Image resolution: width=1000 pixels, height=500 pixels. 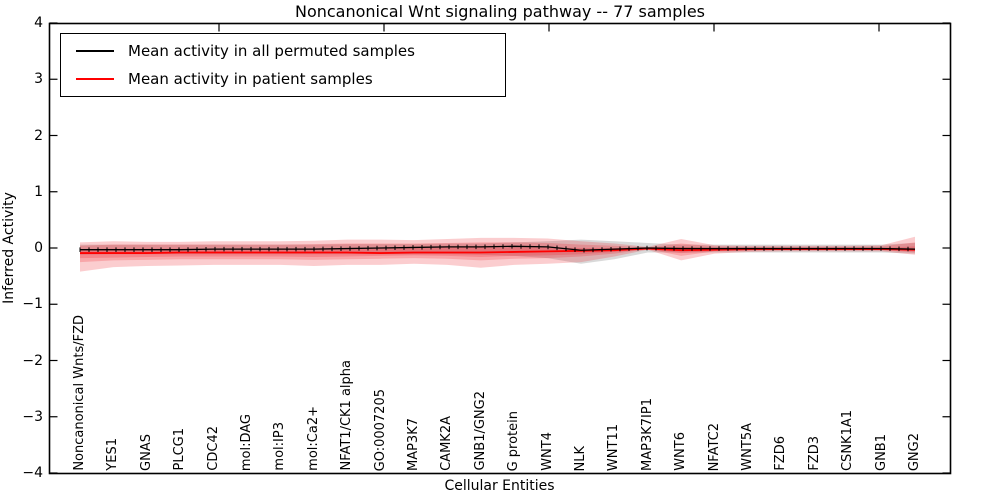 I want to click on x-category-label: WNT5A, so click(x=747, y=447).